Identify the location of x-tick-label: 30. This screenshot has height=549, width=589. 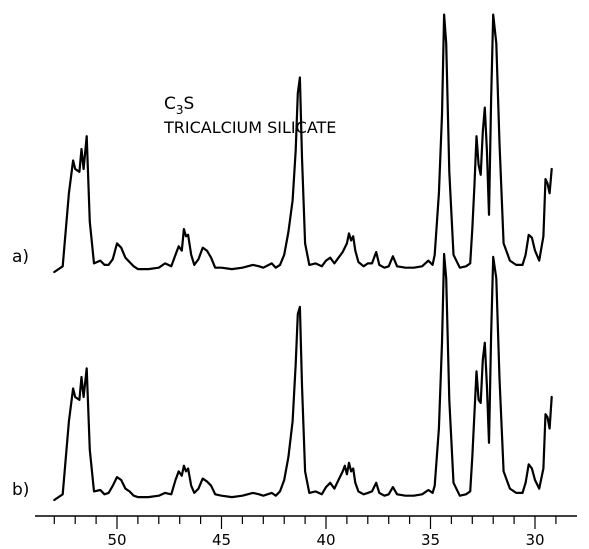
(534, 540).